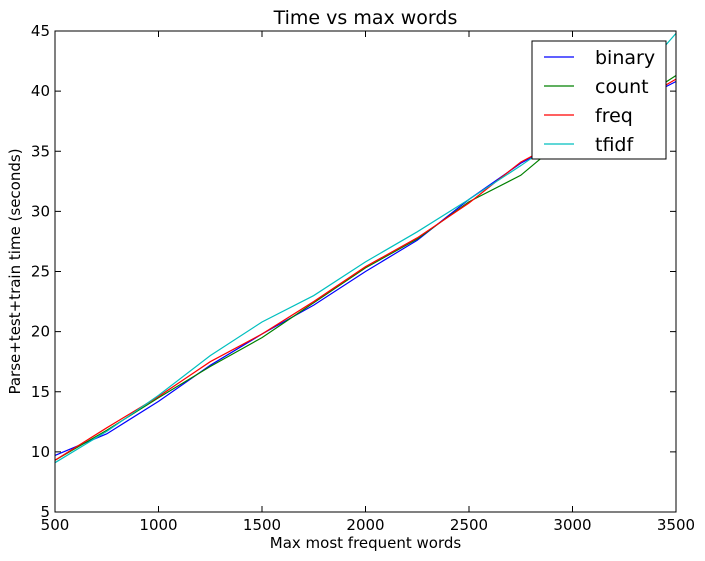  What do you see at coordinates (40, 272) in the screenshot?
I see `y-tick-label: 25` at bounding box center [40, 272].